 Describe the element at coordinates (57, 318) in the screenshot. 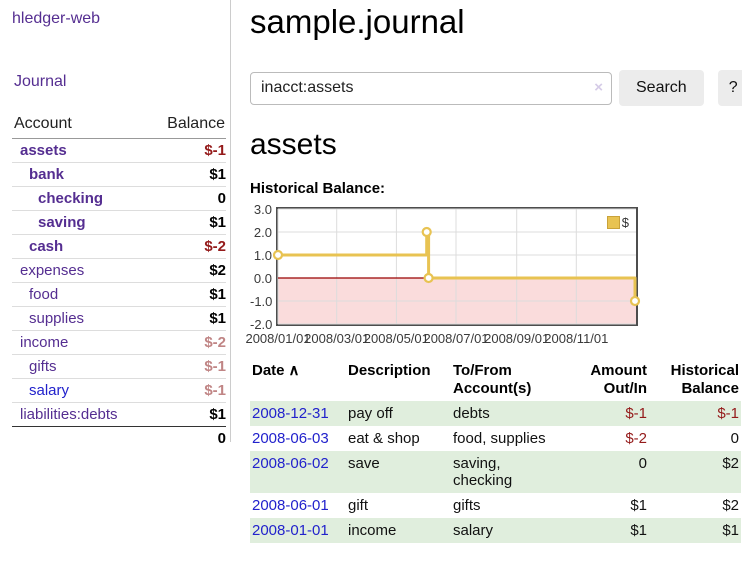

I see `account-link-supplies: supplies` at that location.